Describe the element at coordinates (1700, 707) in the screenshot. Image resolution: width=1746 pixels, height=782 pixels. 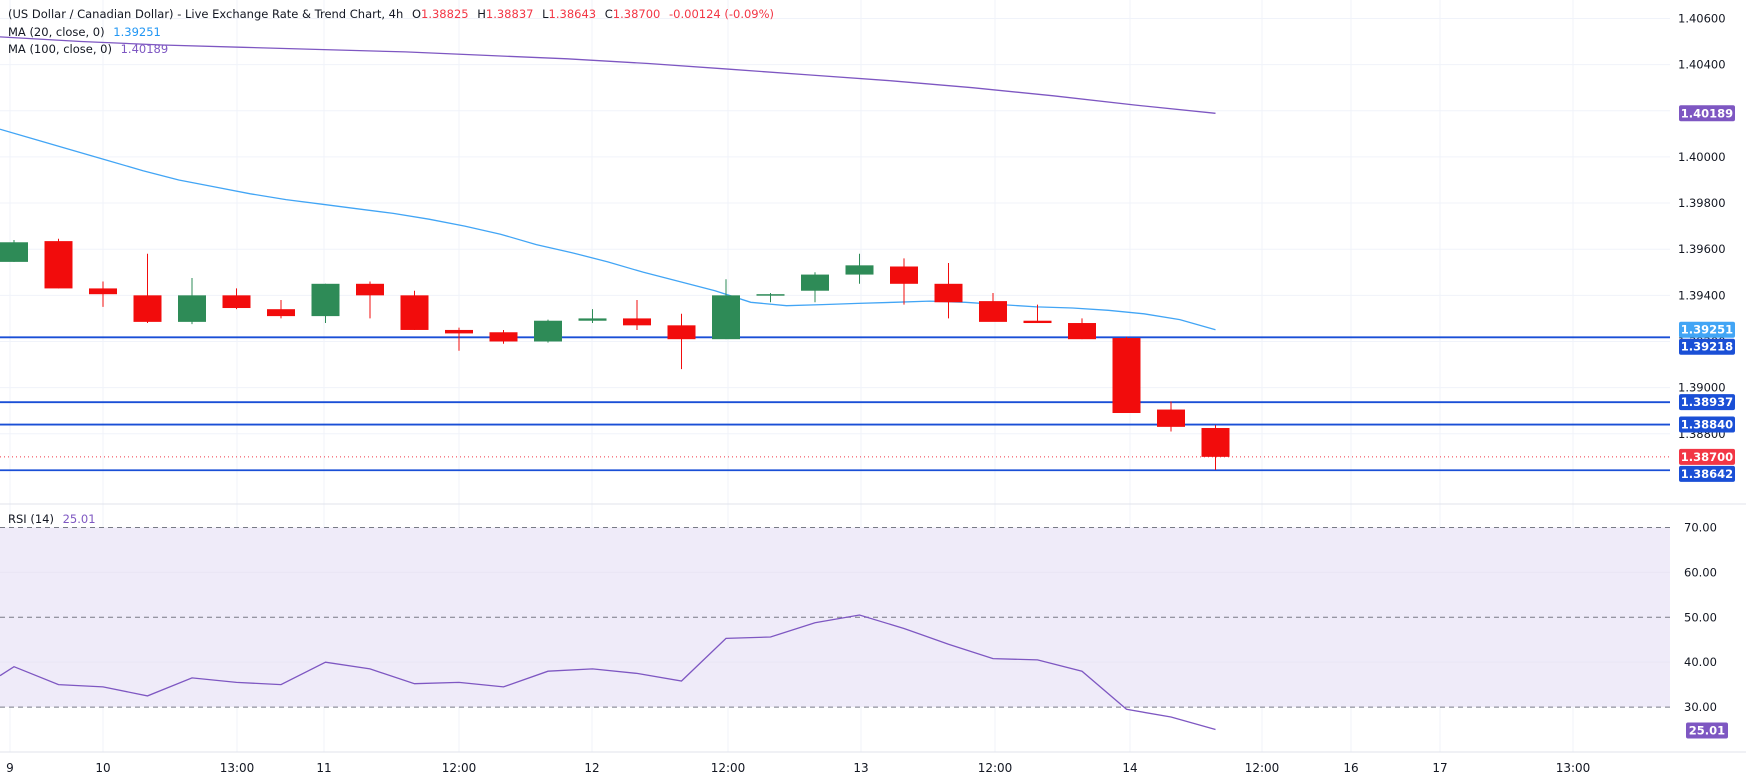
I see `rsi-tick-label: 30.00` at that location.